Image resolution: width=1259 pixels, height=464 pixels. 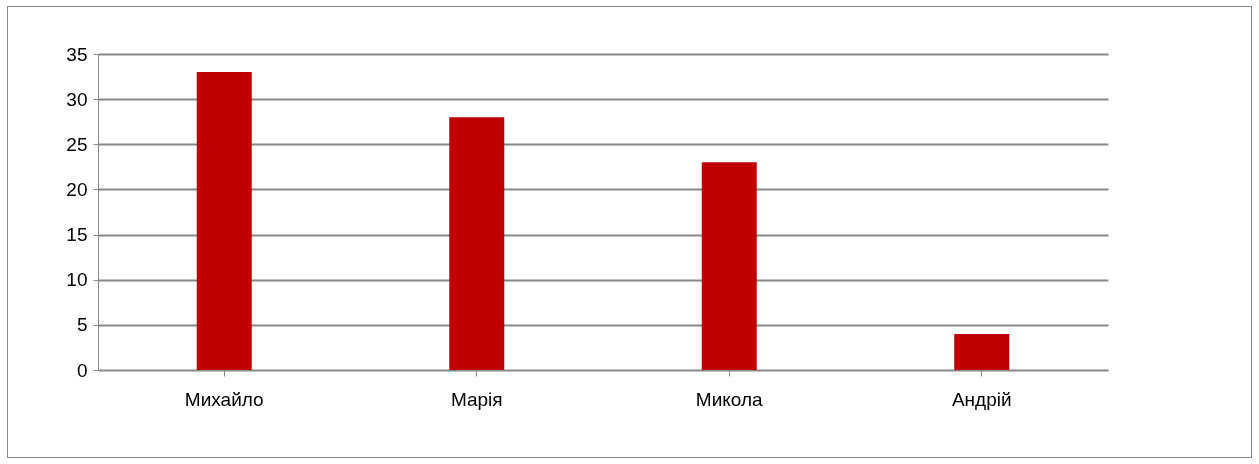 I want to click on y-tick-label: 5, so click(x=82, y=325).